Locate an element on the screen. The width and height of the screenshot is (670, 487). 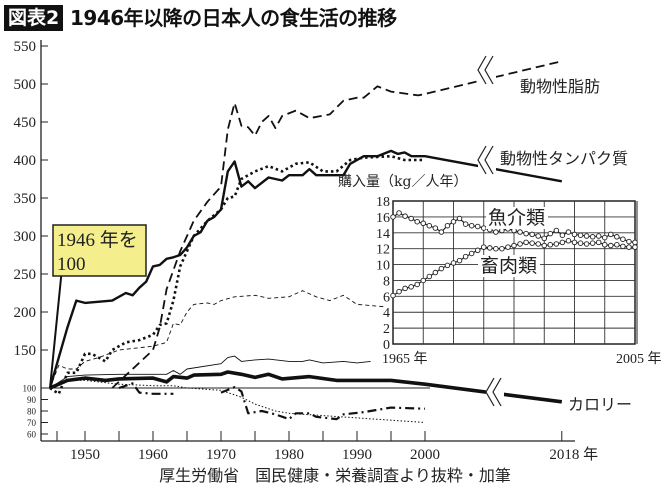
y-tick-label: 70 is located at coordinates (32, 423).